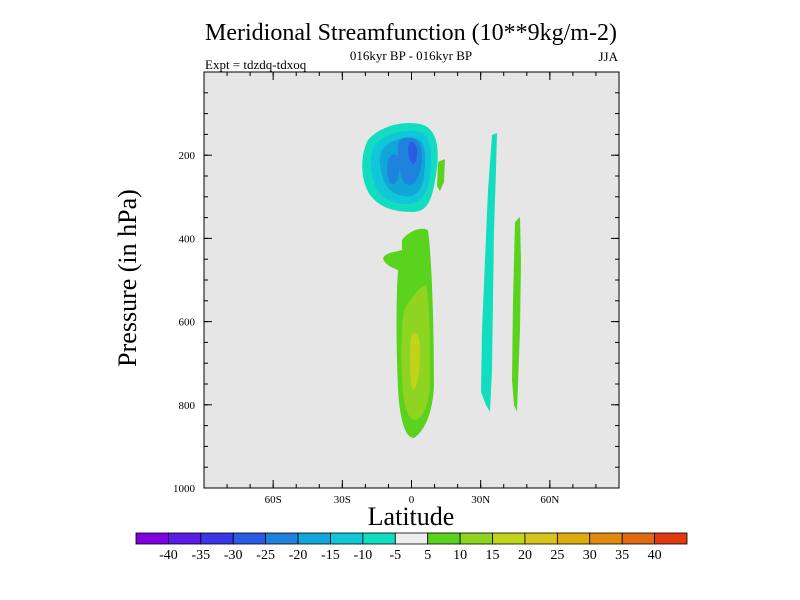 This screenshot has width=800, height=600. What do you see at coordinates (298, 555) in the screenshot?
I see `colorbar-label: -20` at bounding box center [298, 555].